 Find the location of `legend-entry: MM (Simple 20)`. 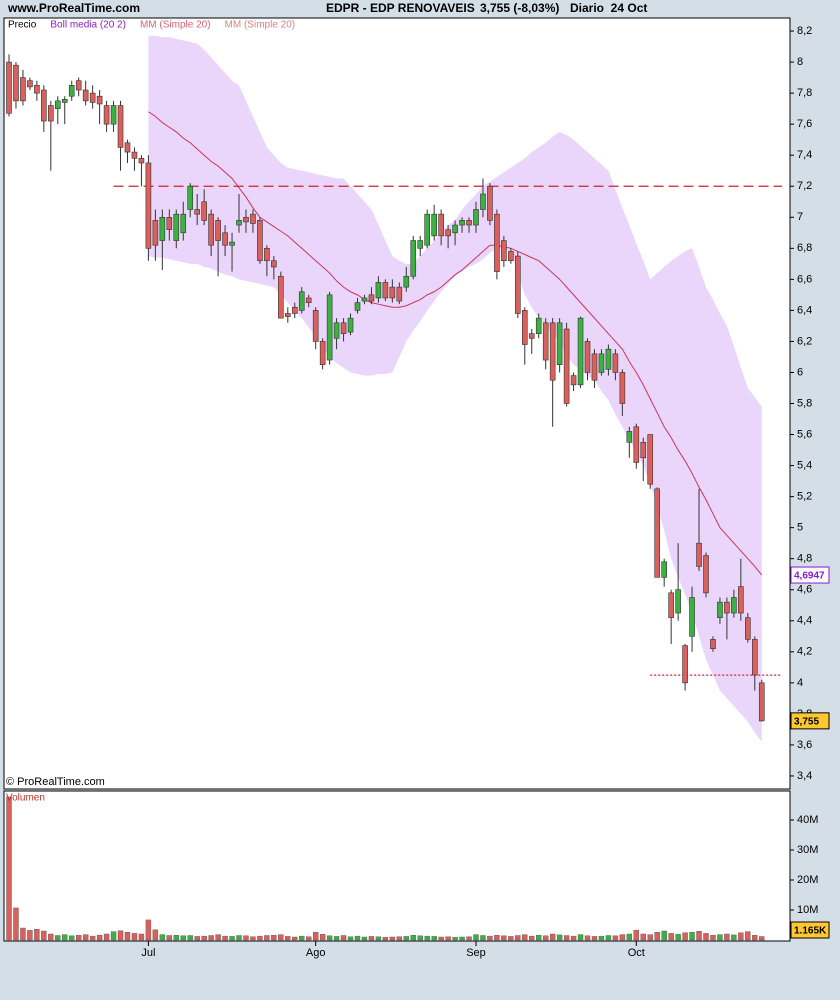

legend-entry: MM (Simple 20) is located at coordinates (260, 25).